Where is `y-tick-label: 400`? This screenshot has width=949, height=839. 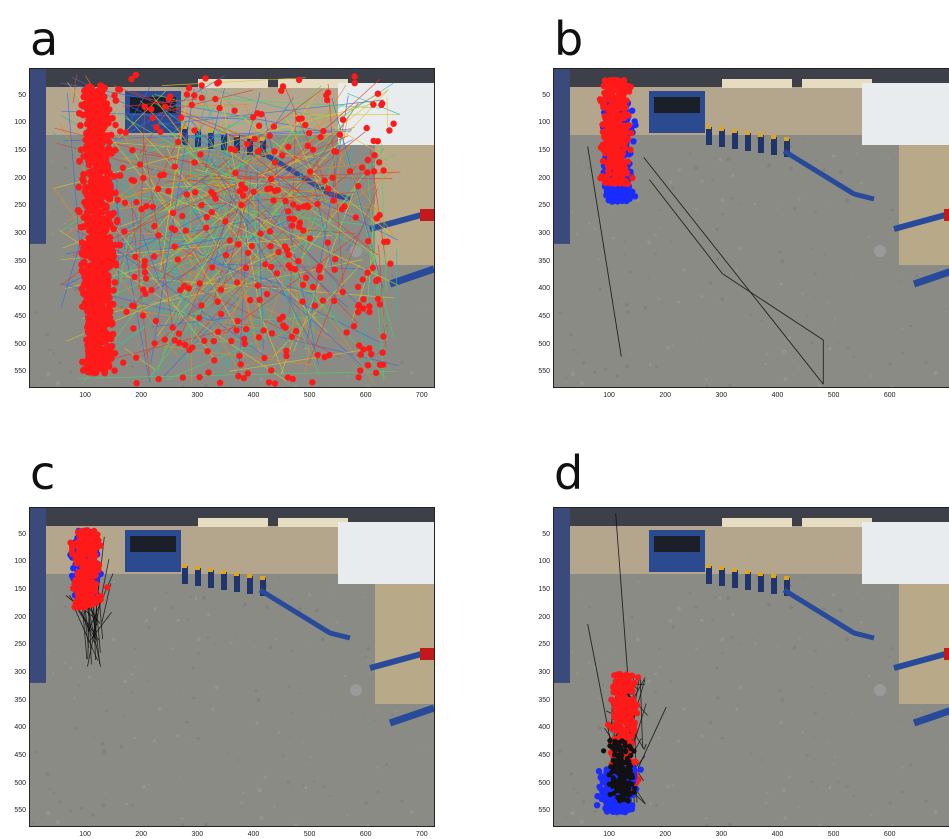 y-tick-label: 400 is located at coordinates (544, 728).